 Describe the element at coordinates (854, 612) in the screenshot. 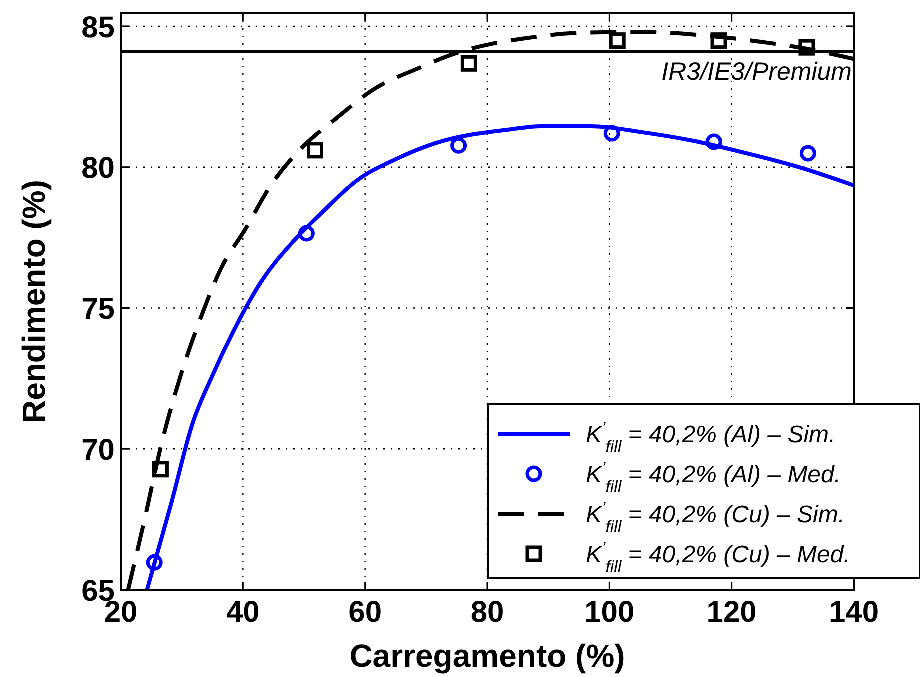

I see `x-tick-label: 140` at that location.